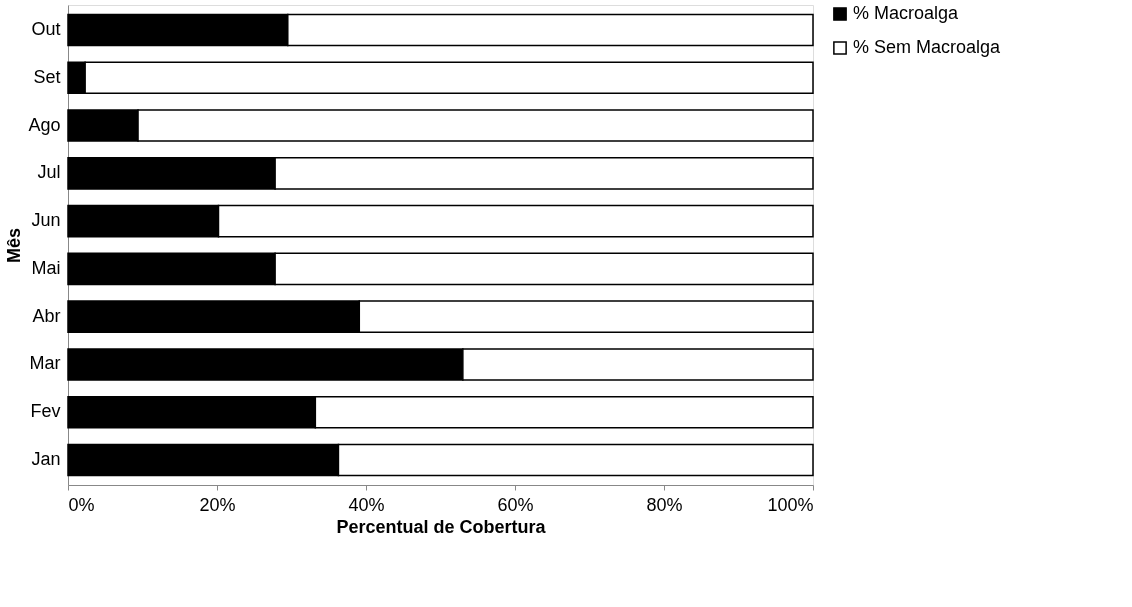 The width and height of the screenshot is (1132, 607). I want to click on x-tick-label: 0%, so click(81, 504).